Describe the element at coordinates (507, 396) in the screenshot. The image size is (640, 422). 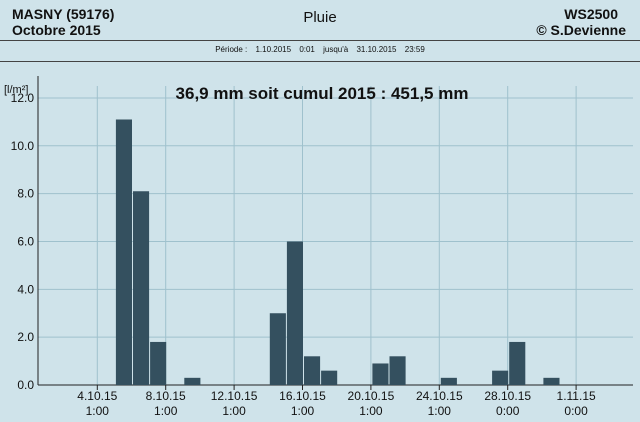
I see `x-tick-date: 28.10.15` at that location.